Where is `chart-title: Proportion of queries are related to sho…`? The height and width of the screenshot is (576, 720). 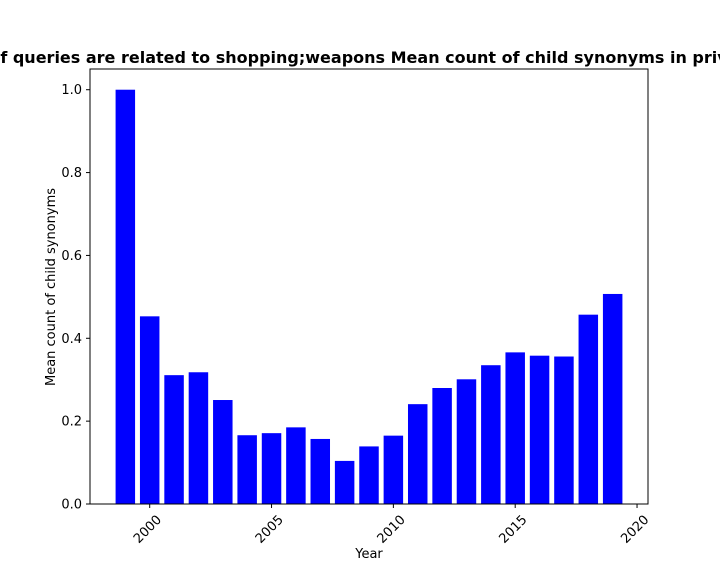 chart-title: Proportion of queries are related to sho… is located at coordinates (360, 57).